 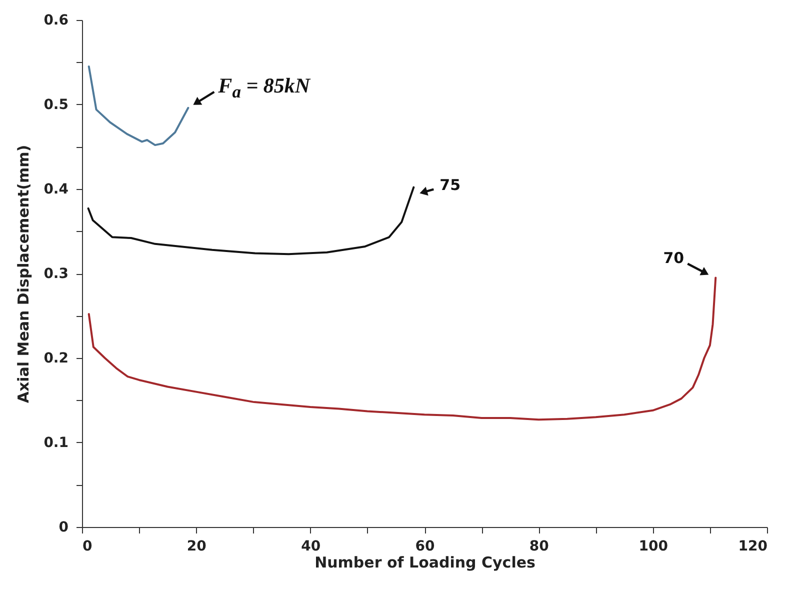 I want to click on y-axis-title: Axial Mean Displacement(mm), so click(x=23, y=274).